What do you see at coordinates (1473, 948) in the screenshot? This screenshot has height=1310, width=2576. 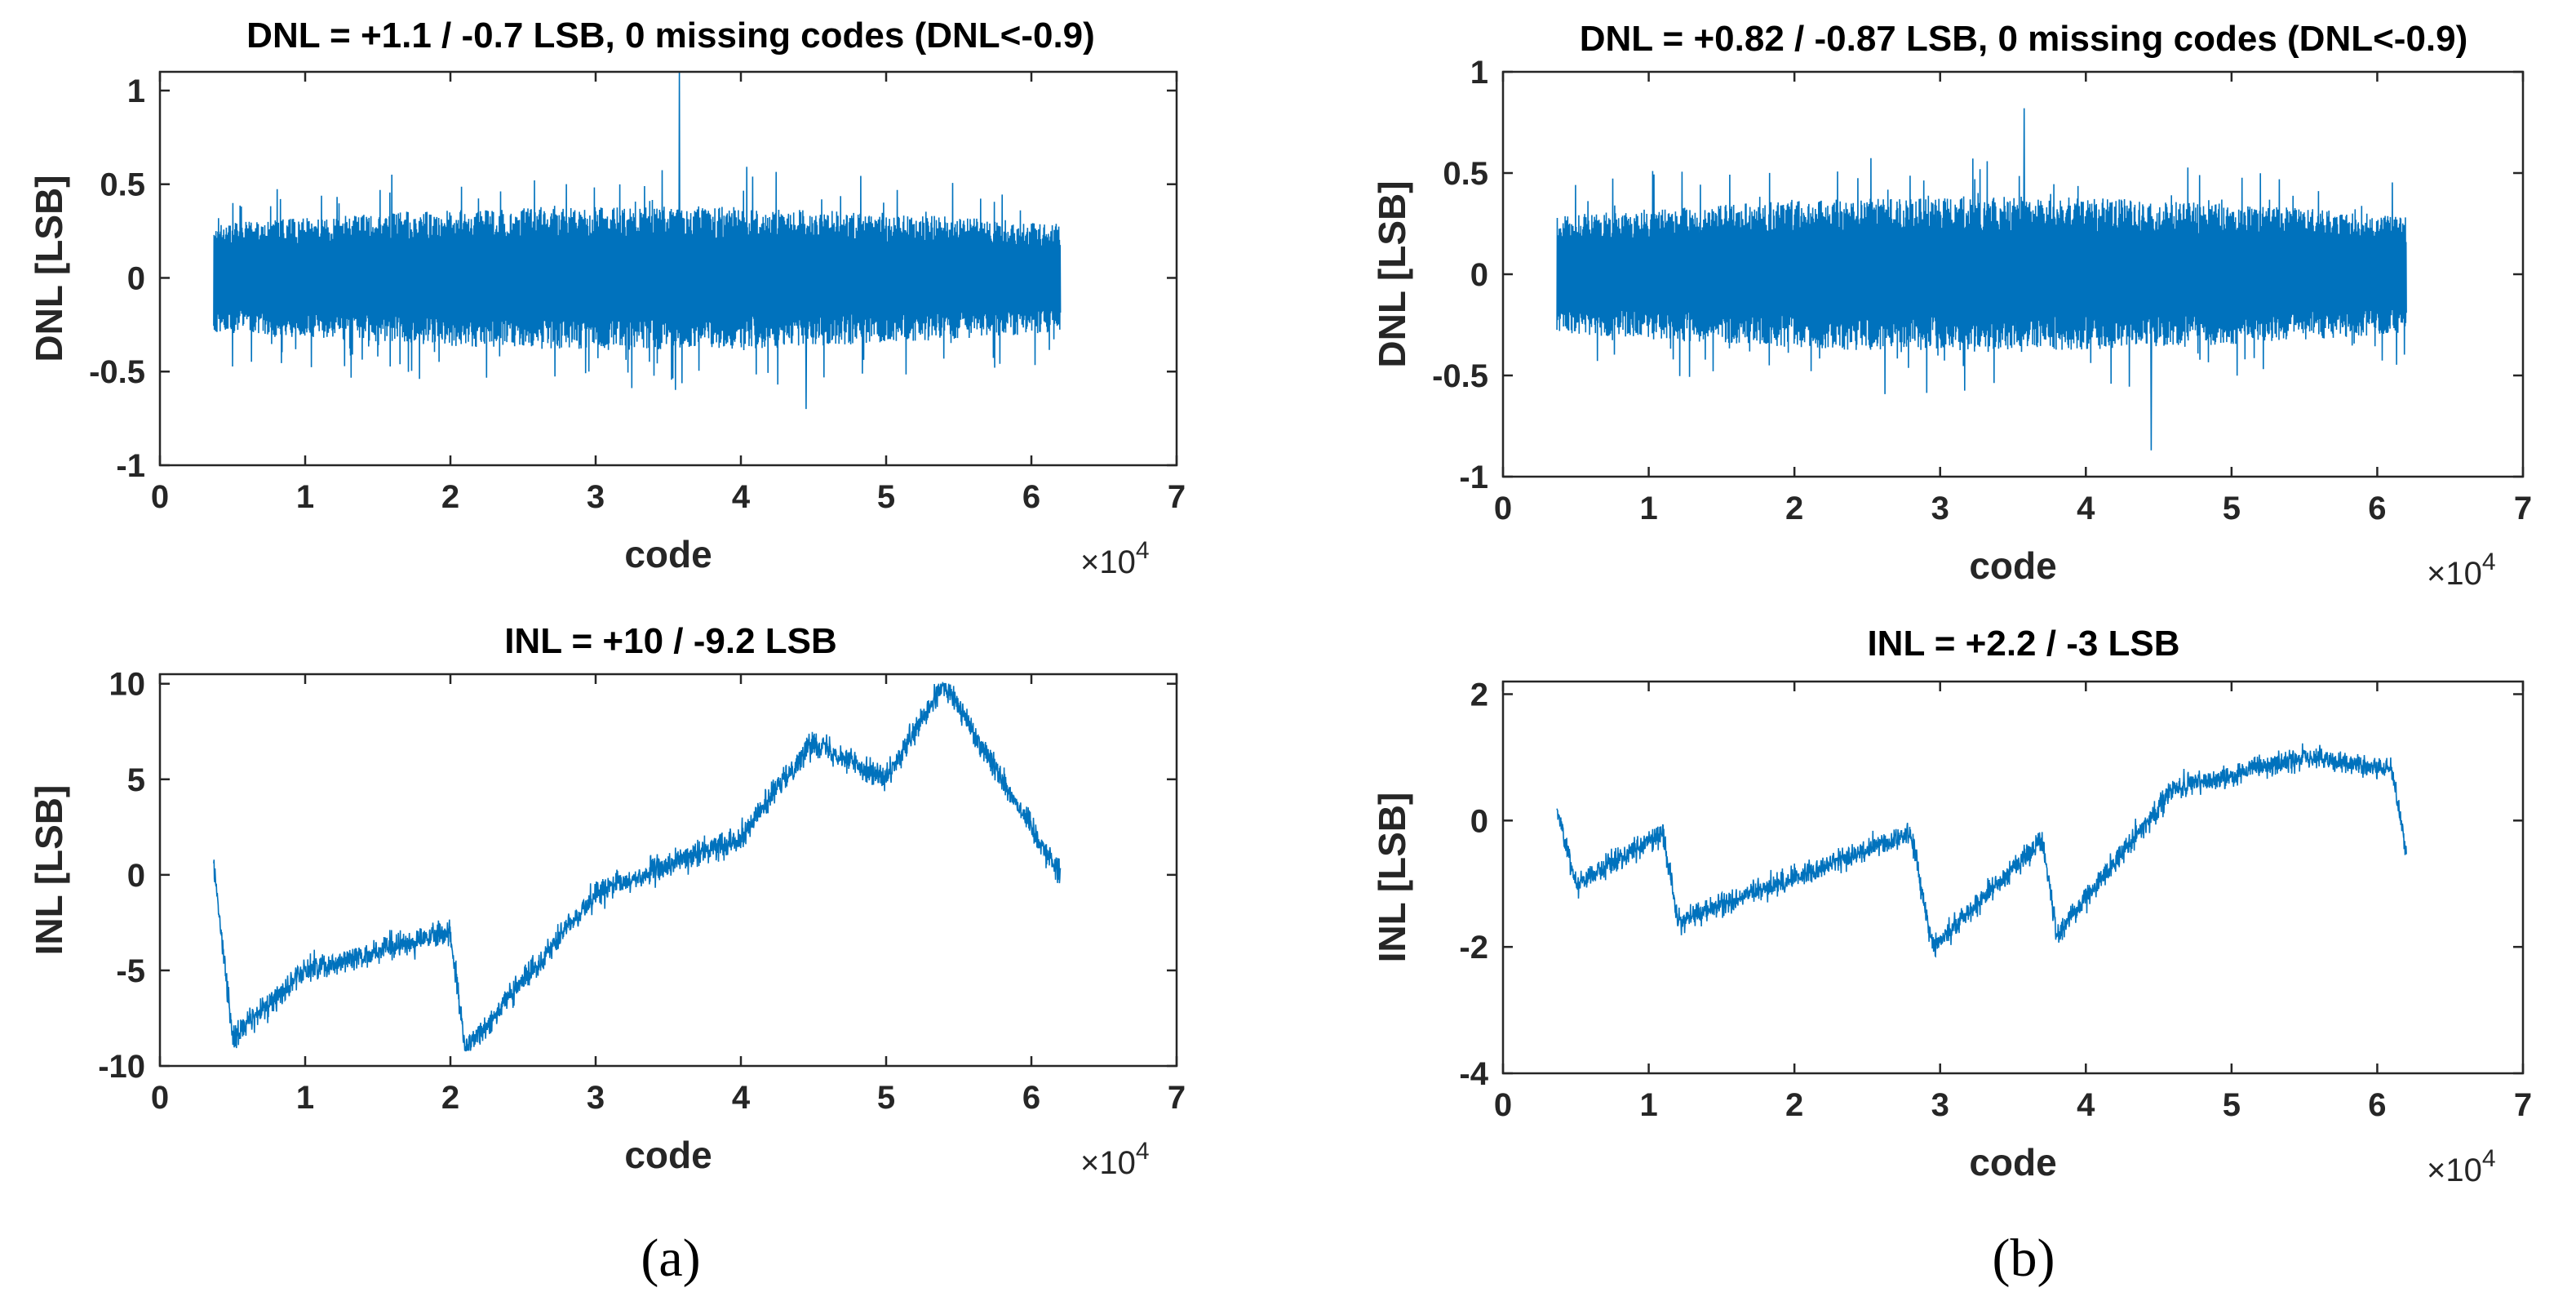 I see `y-tick-label: -2` at bounding box center [1473, 948].